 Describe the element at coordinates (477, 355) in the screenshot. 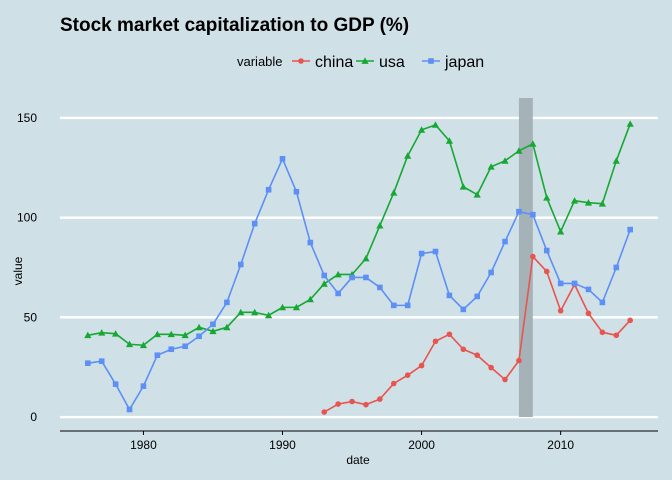

I see `point-china-2004` at that location.